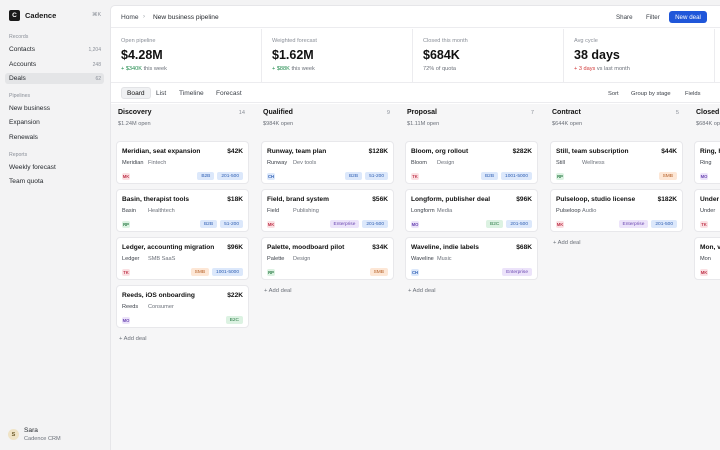  I want to click on deal-card: Ring, h Ring MO, so click(707, 162).